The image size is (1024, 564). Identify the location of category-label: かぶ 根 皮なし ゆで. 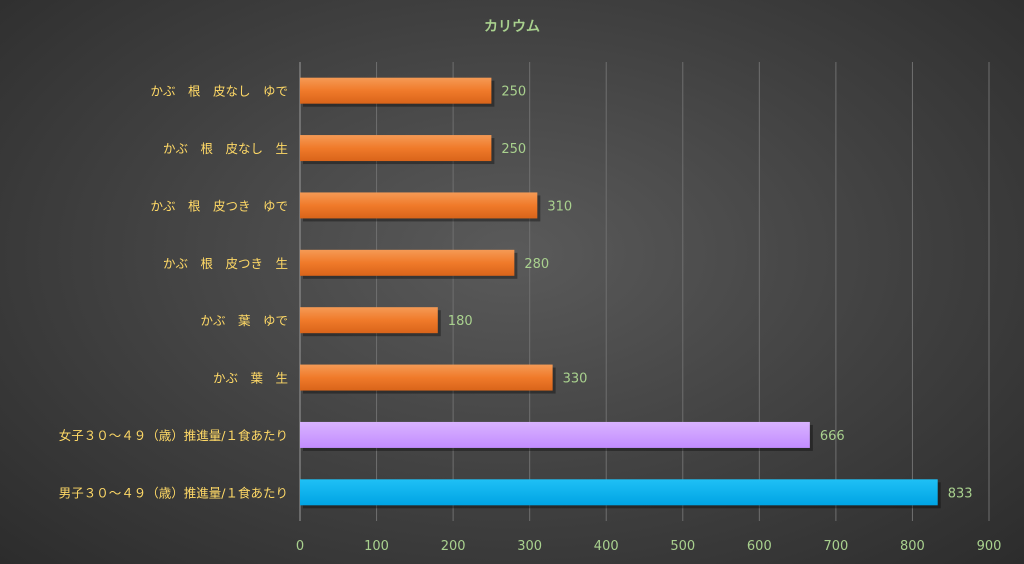
(219, 91).